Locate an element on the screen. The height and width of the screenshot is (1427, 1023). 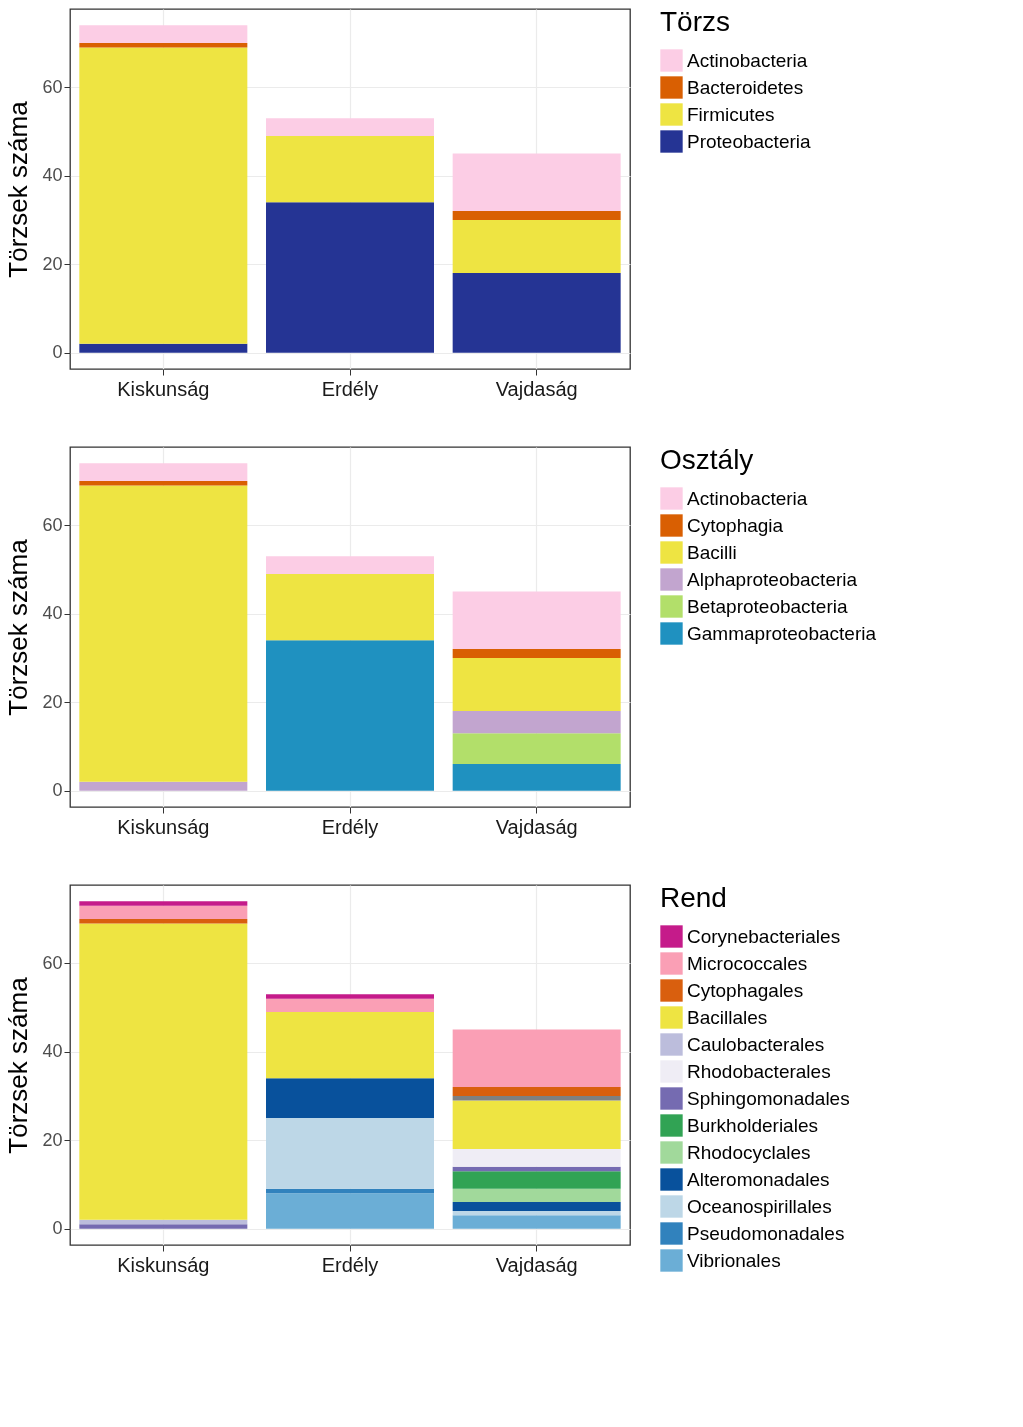
legend-label: Cytophagia is located at coordinates (735, 525).